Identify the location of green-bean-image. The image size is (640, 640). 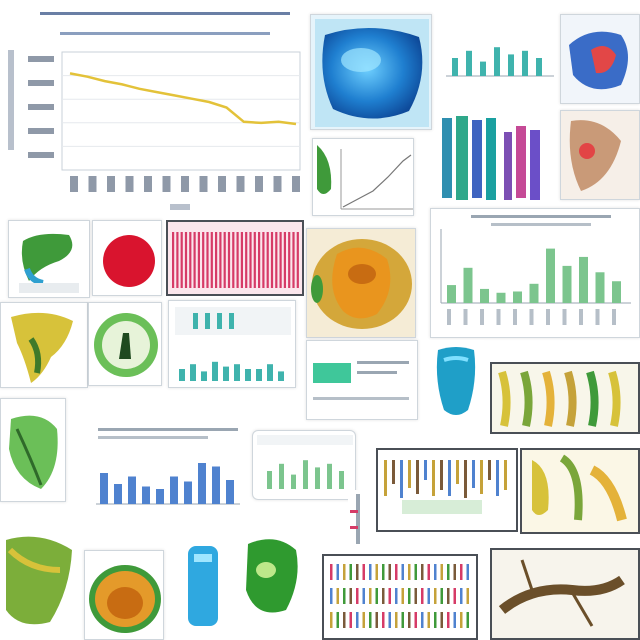
(49, 259).